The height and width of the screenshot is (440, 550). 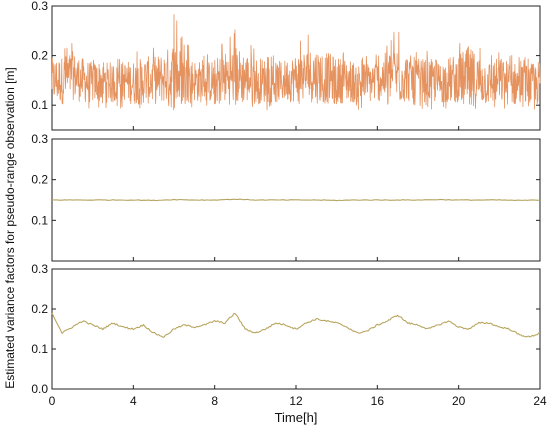 I want to click on x-tick-label: 8, so click(x=214, y=401).